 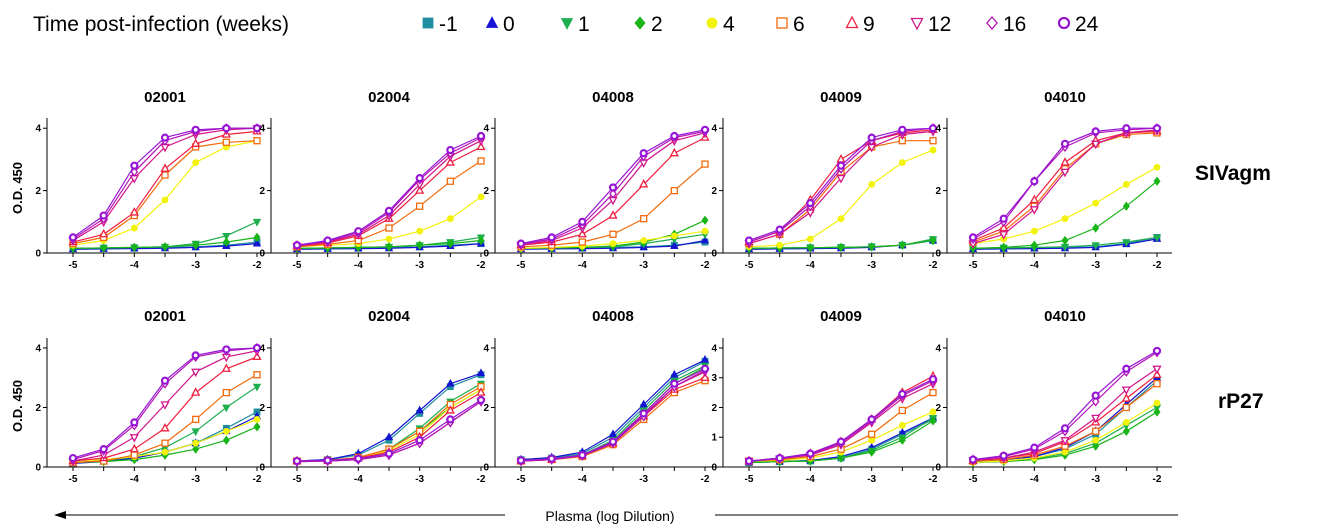 I want to click on panel-title: 04010, so click(x=1065, y=97).